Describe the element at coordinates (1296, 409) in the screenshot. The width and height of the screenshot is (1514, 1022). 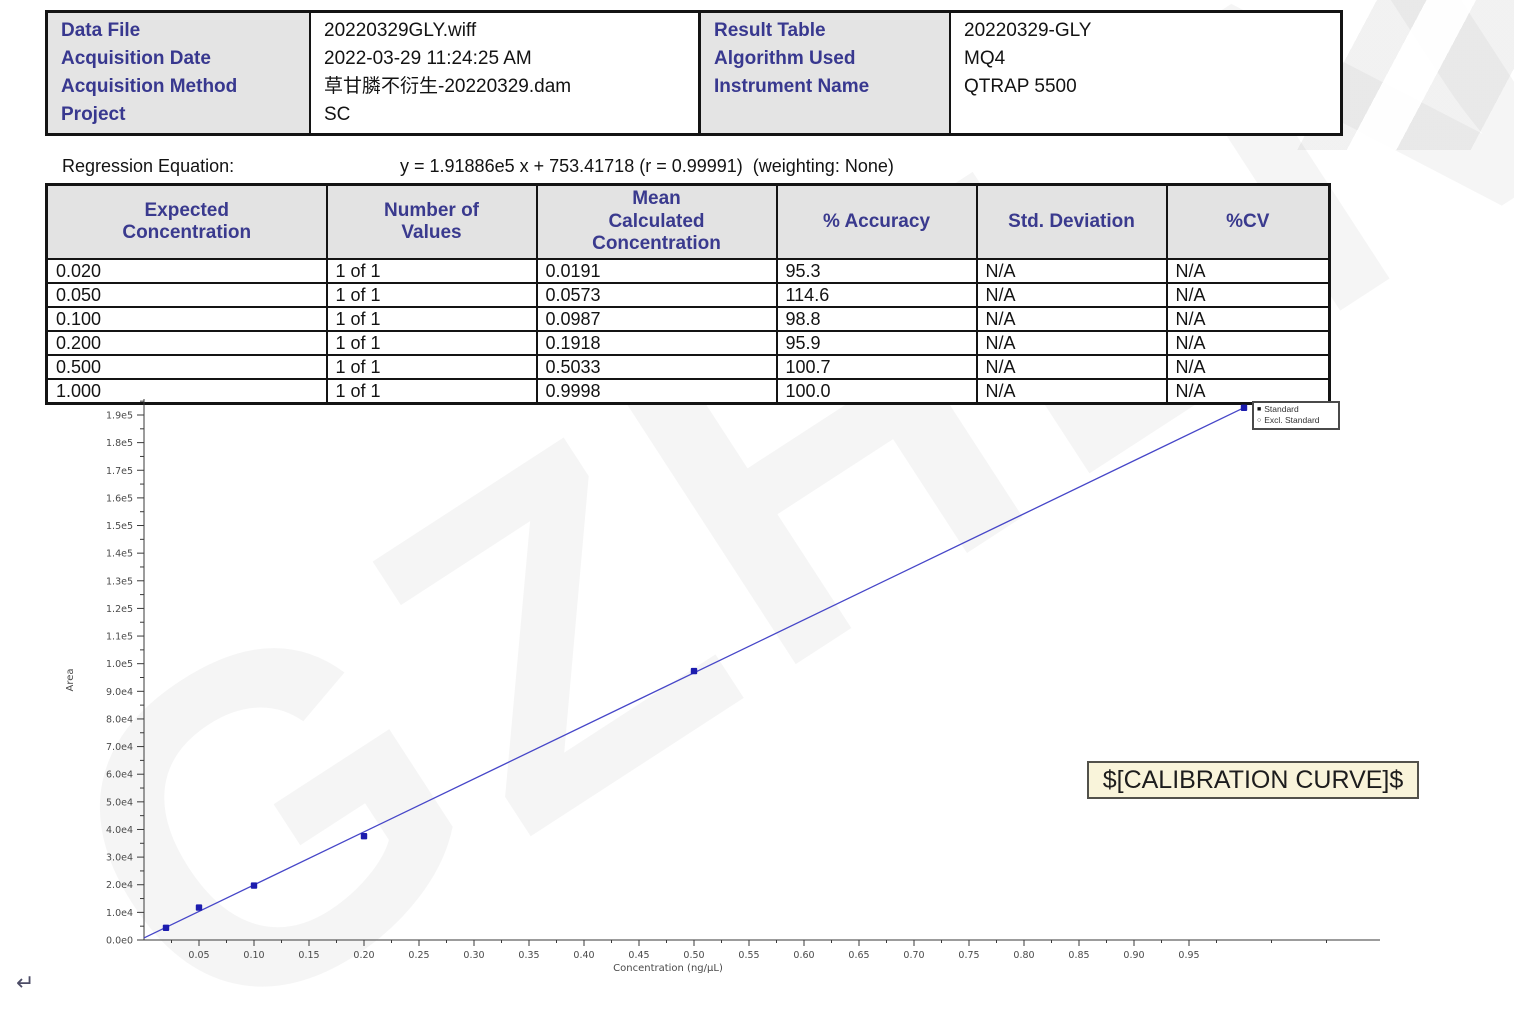
I see `legend-entry-standard: ■ Standard` at that location.